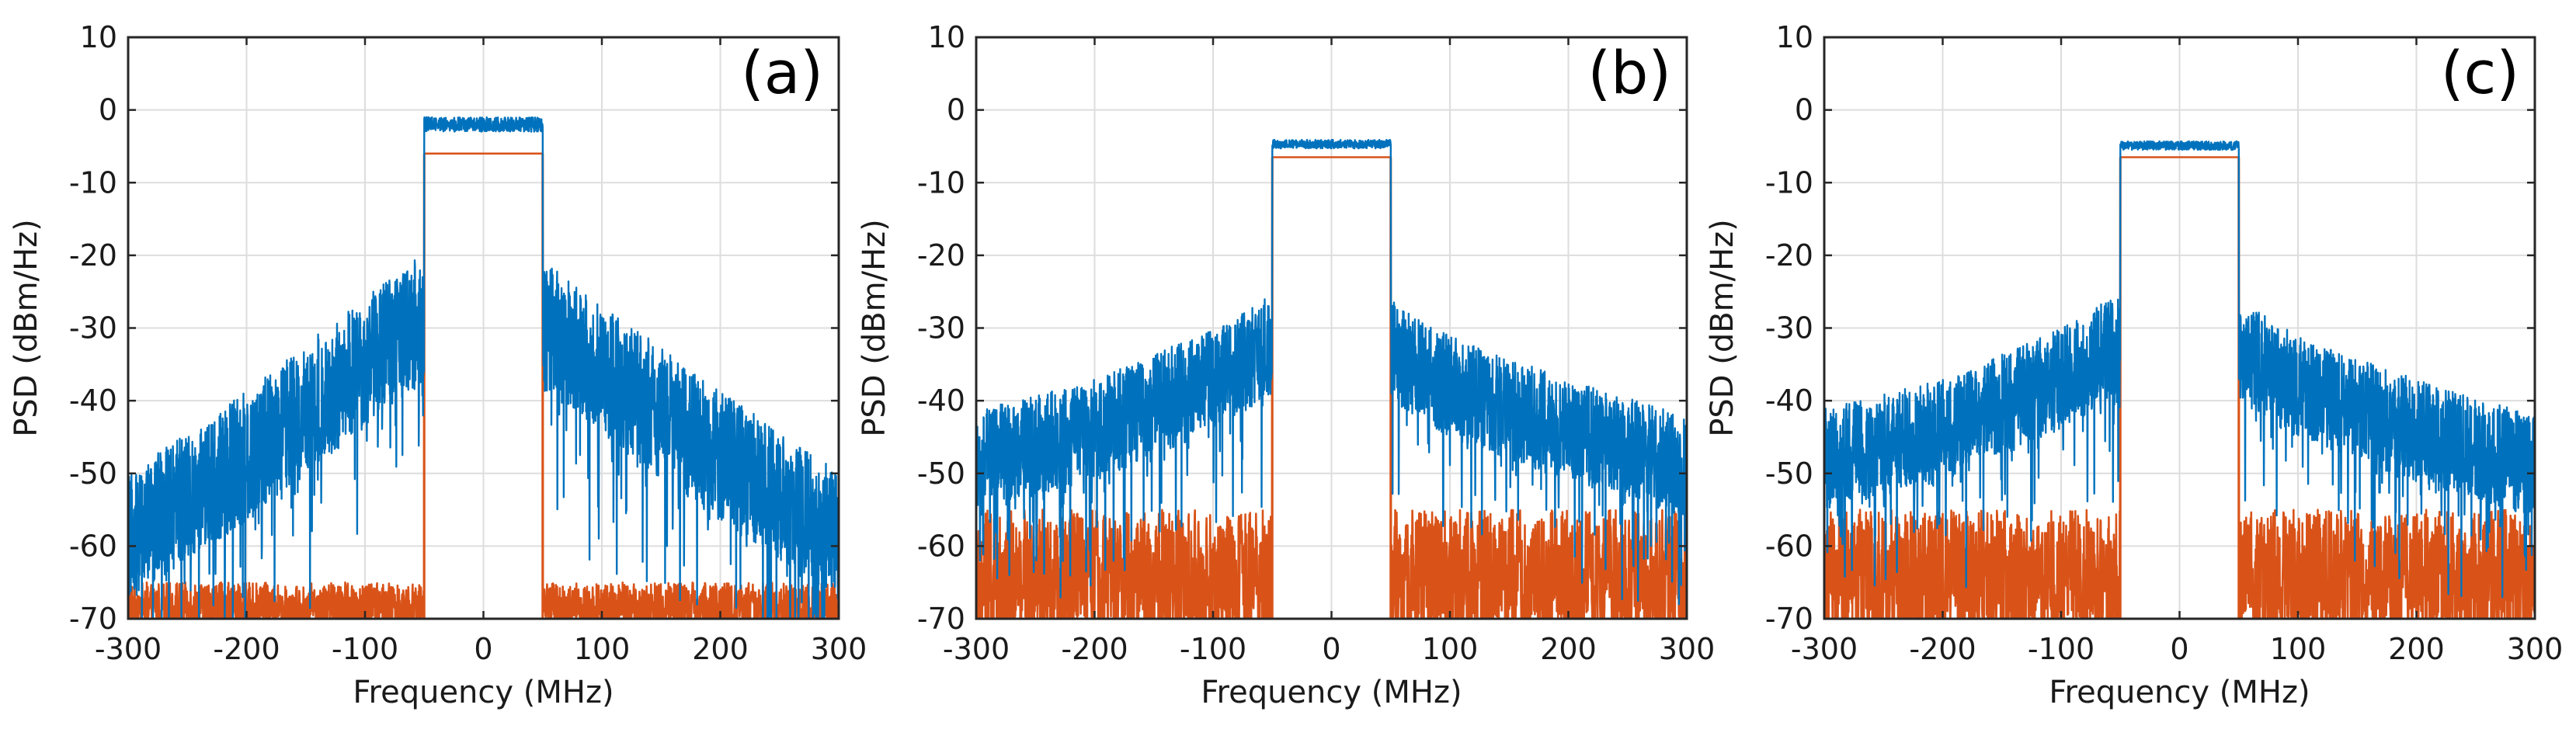 The width and height of the screenshot is (2576, 729). I want to click on panel-label: (c), so click(2480, 72).